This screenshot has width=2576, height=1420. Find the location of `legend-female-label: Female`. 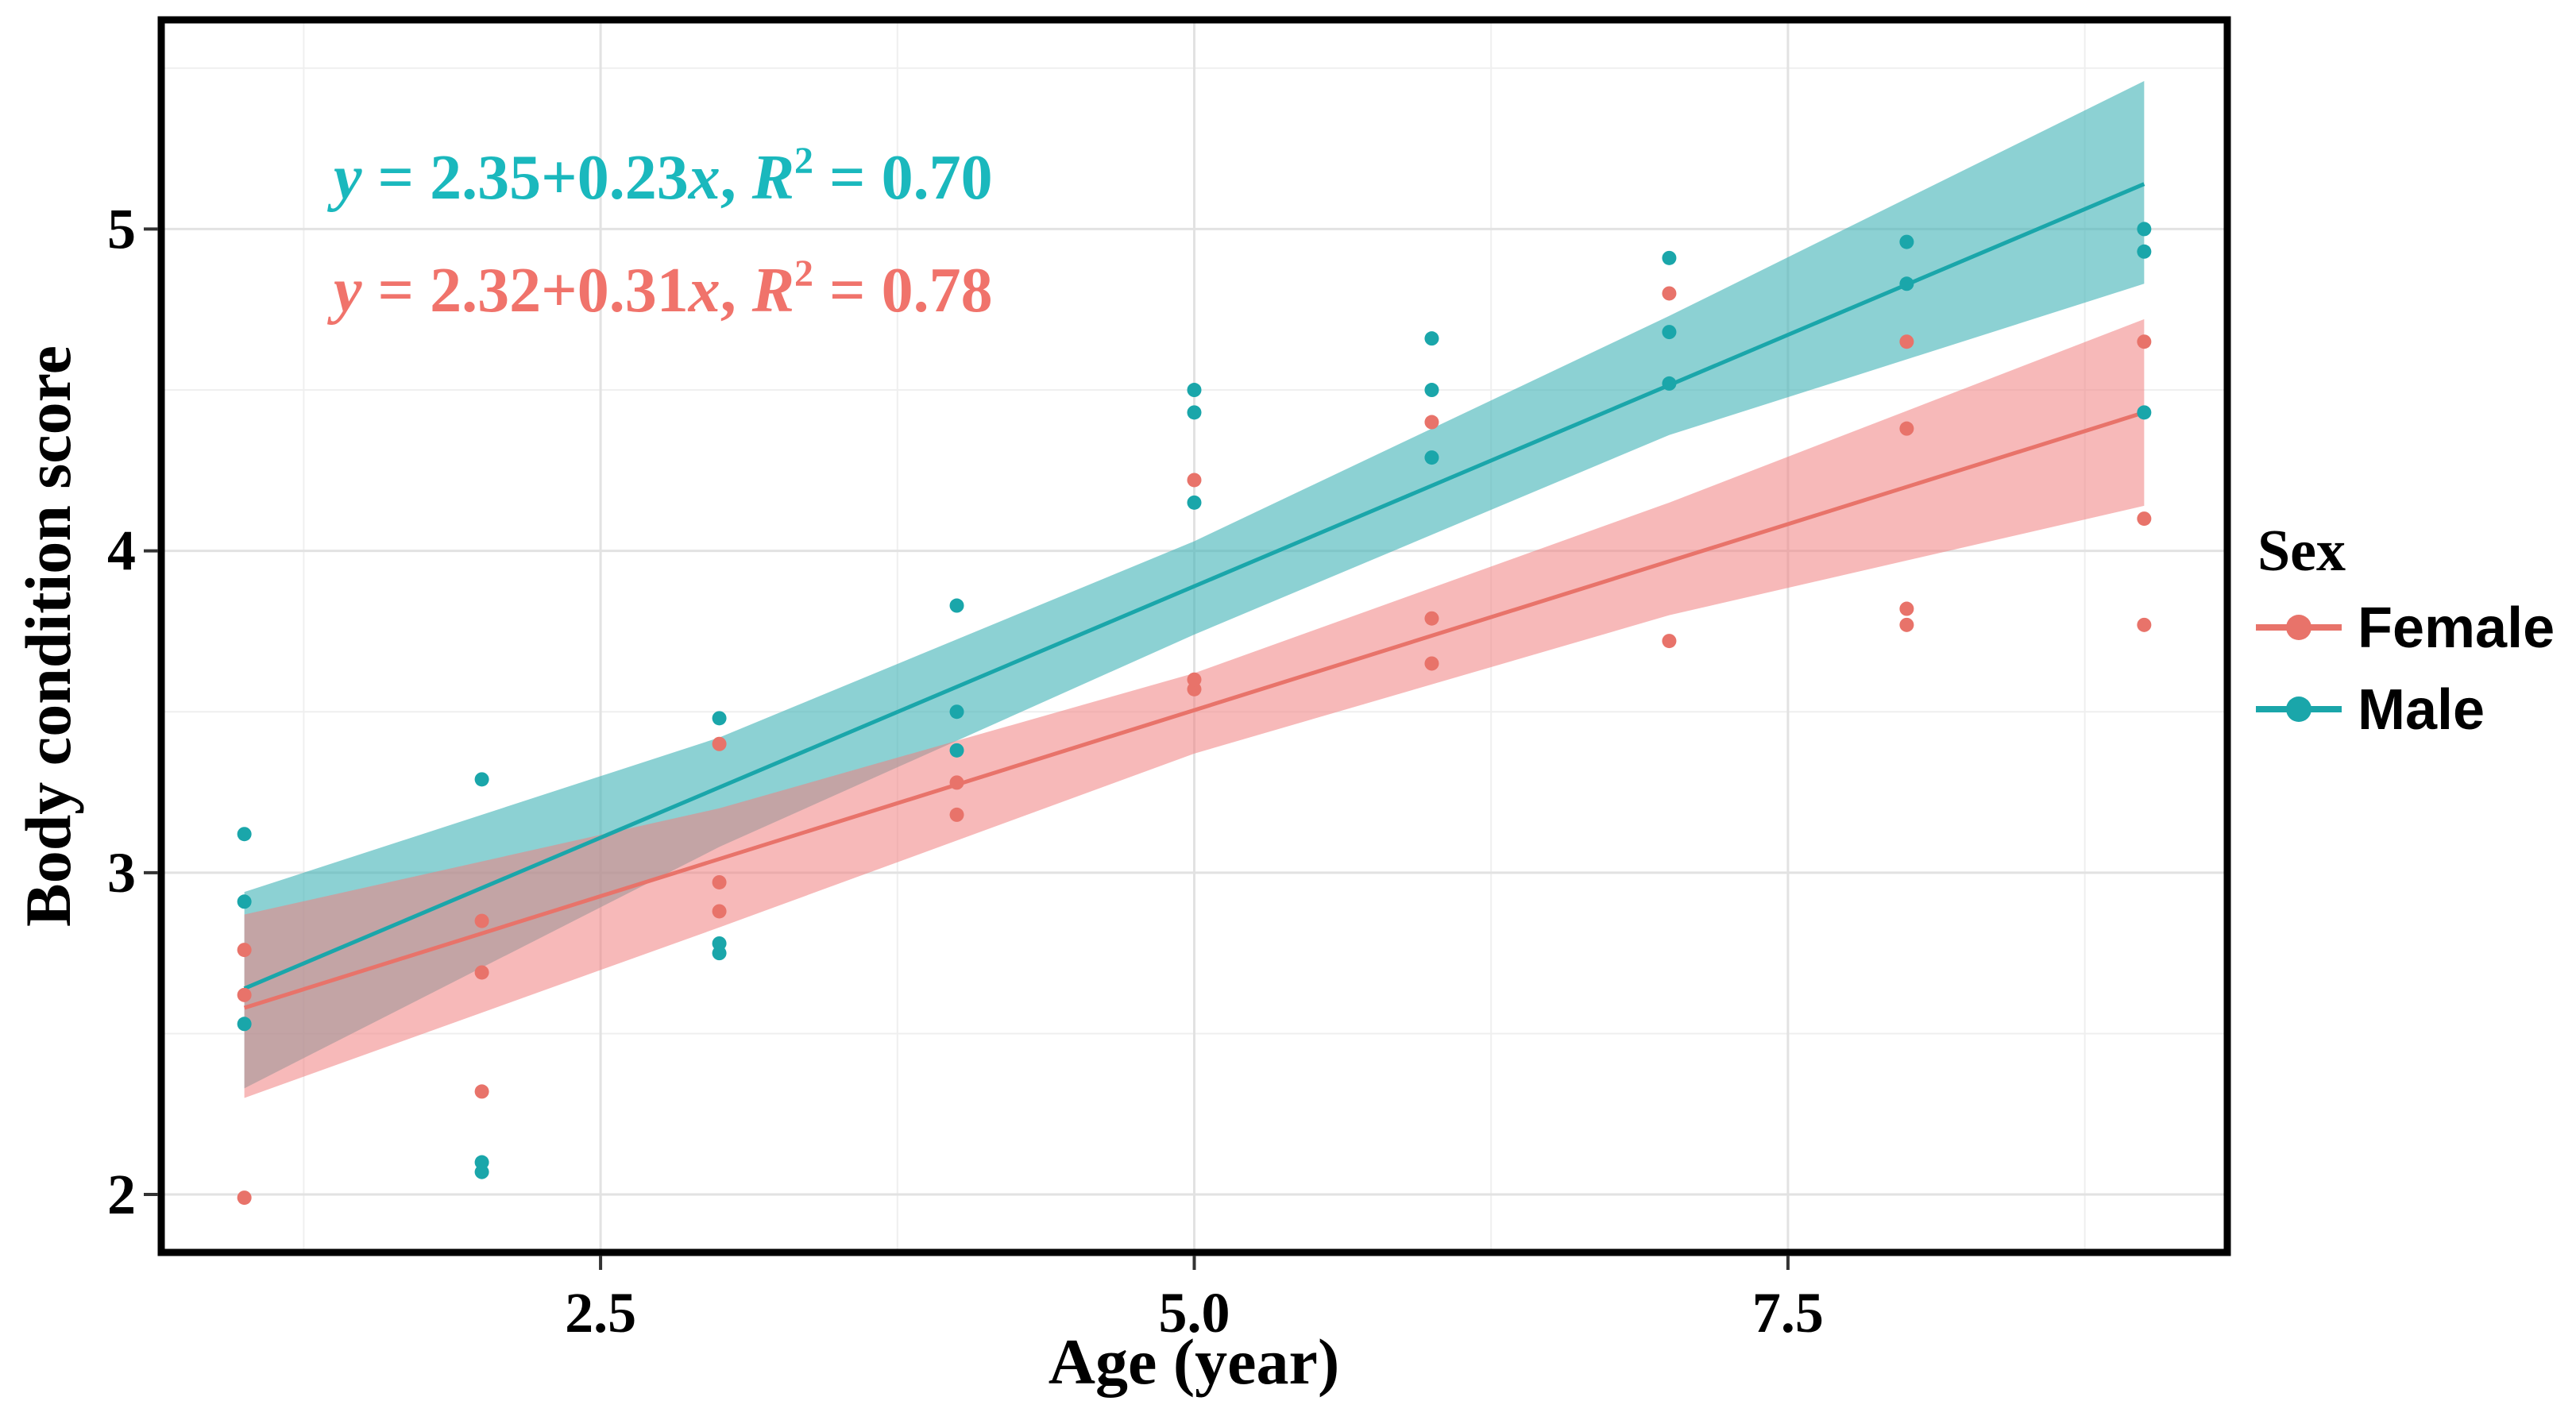

legend-female-label: Female is located at coordinates (2456, 628).